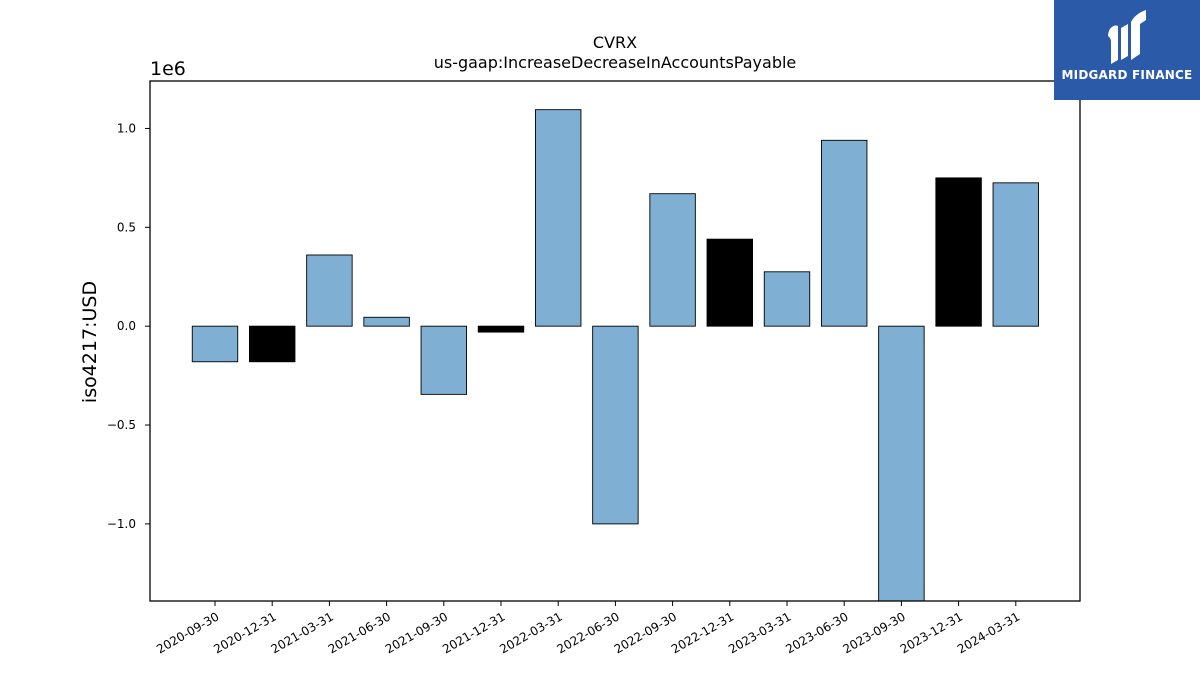 The height and width of the screenshot is (675, 1200). I want to click on x-tick-label: 2020-12-31, so click(244, 632).